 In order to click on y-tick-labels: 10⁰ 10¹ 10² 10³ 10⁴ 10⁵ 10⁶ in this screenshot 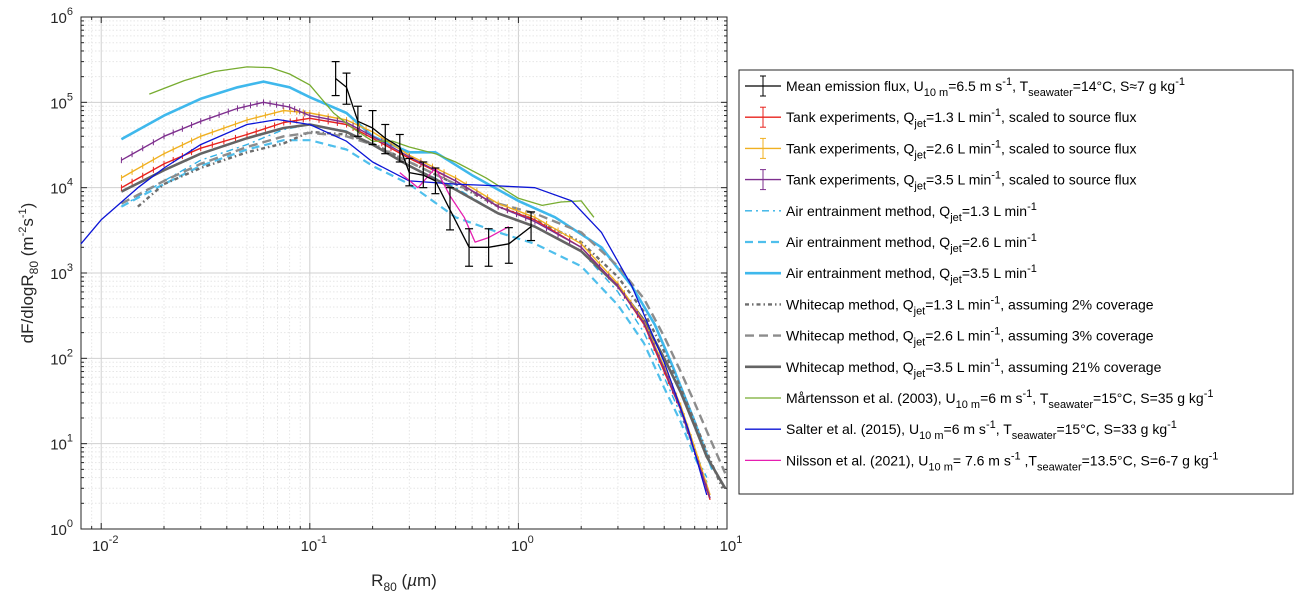, I will do `click(61, 272)`.